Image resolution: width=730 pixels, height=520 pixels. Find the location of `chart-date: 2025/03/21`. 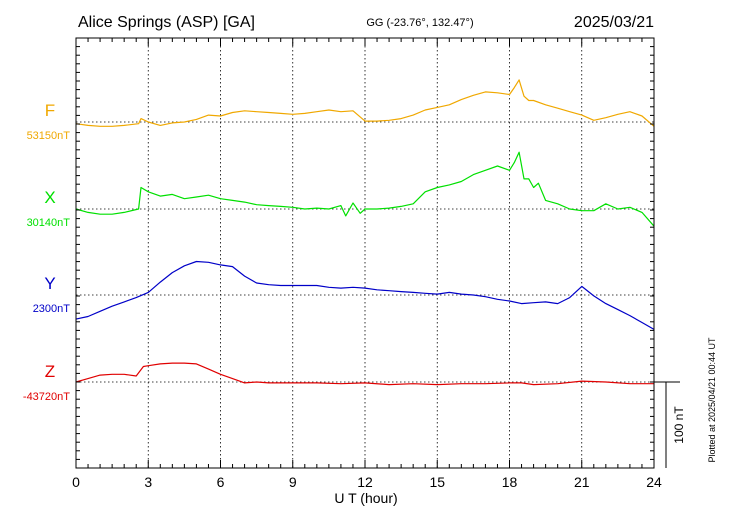

chart-date: 2025/03/21 is located at coordinates (614, 22).